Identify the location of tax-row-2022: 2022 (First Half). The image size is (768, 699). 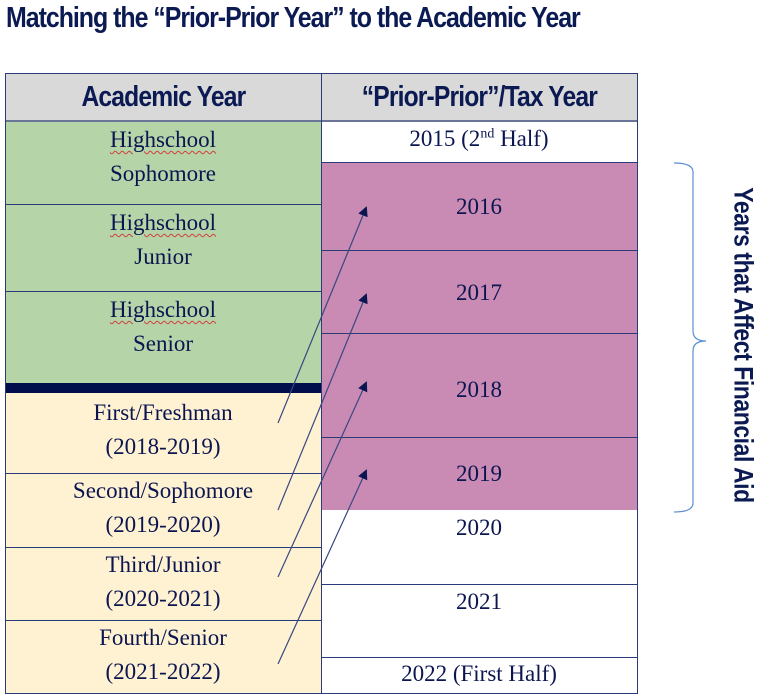
(479, 675).